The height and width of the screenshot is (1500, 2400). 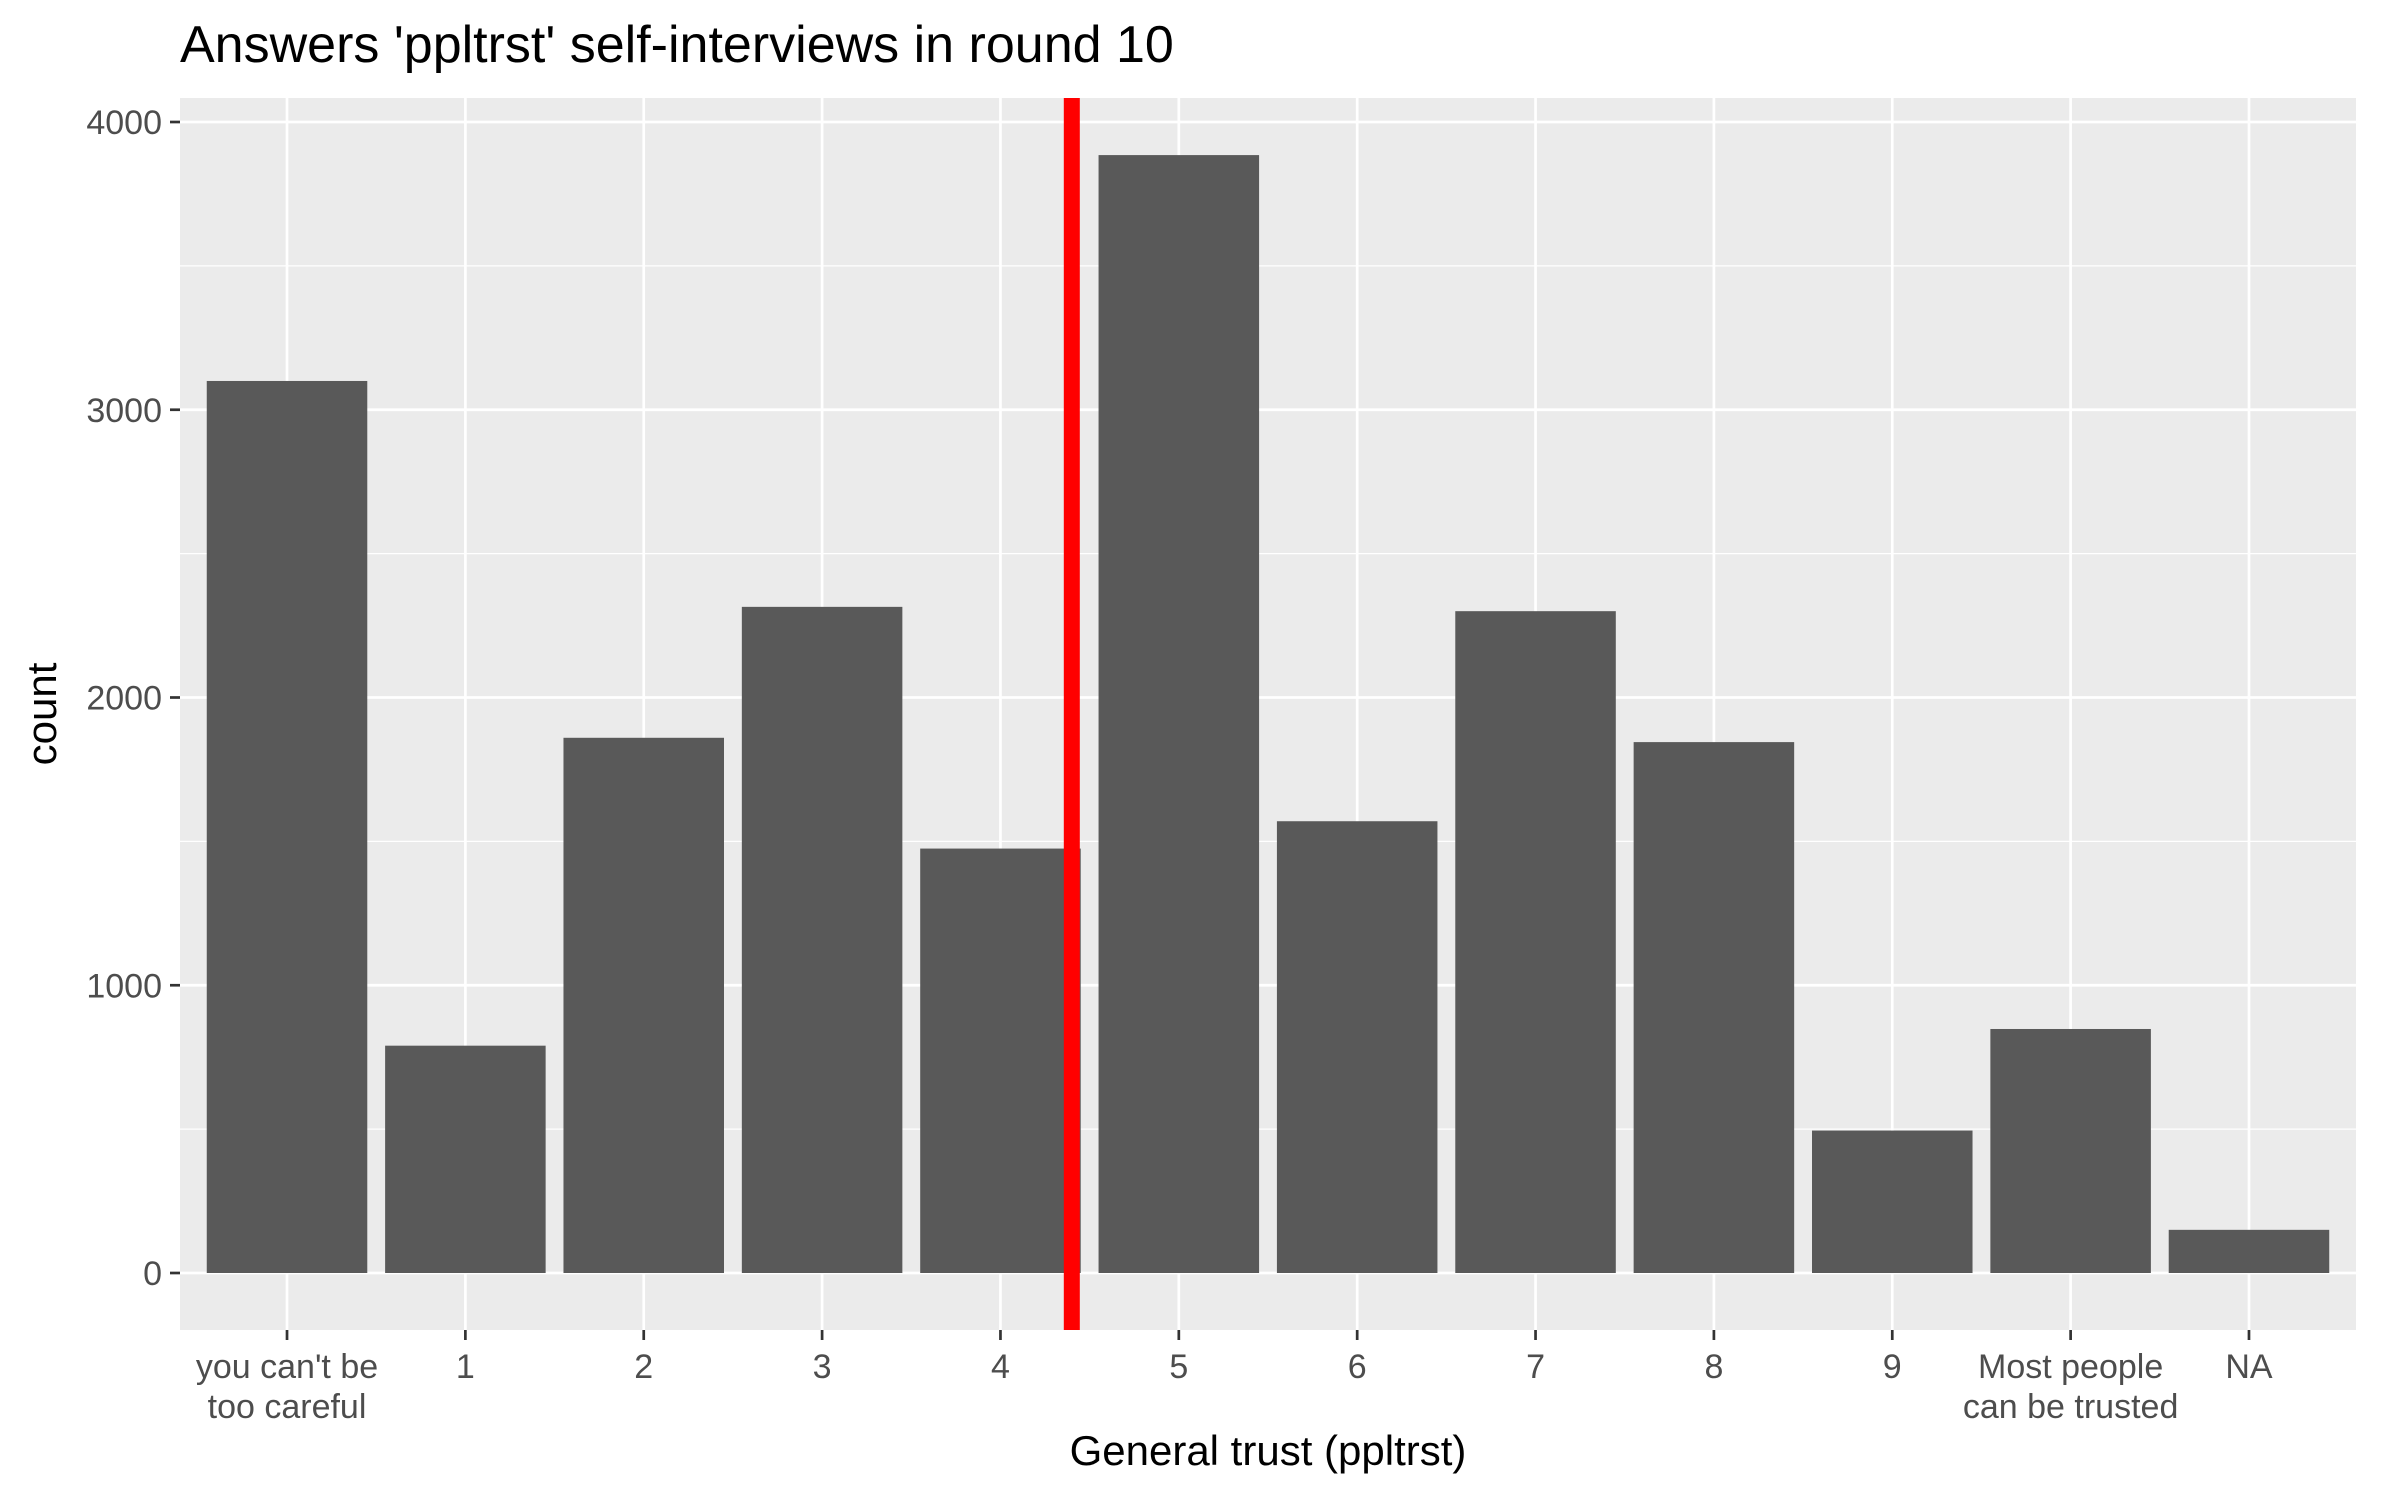 I want to click on y-tick-label: 3000, so click(x=124, y=411).